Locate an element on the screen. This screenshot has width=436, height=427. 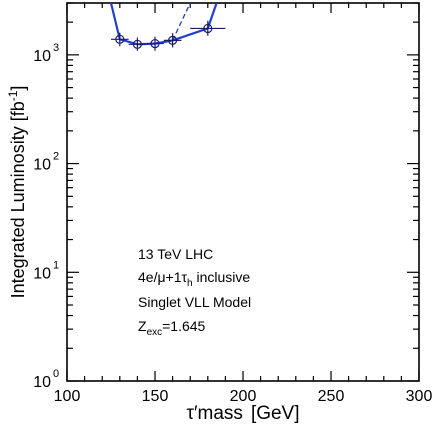
annotation-model: Singlet VLL Model is located at coordinates (195, 302).